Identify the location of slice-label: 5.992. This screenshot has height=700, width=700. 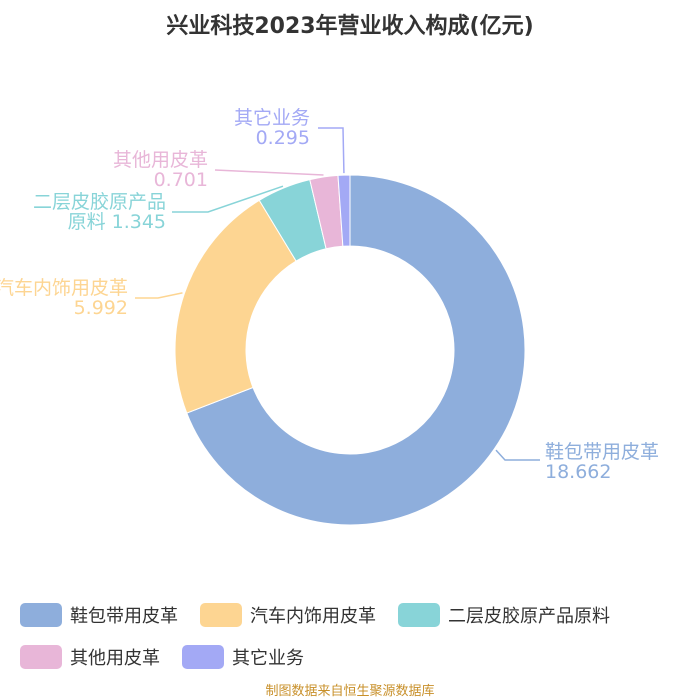
(101, 308).